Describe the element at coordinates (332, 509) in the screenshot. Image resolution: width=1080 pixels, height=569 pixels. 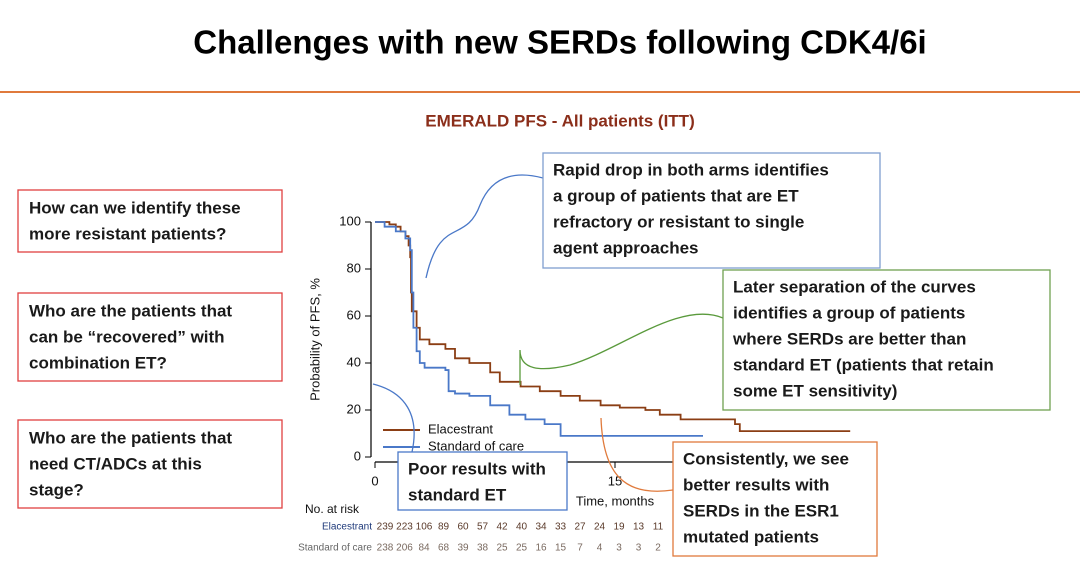
I see `at-risk-label: No. at risk` at that location.